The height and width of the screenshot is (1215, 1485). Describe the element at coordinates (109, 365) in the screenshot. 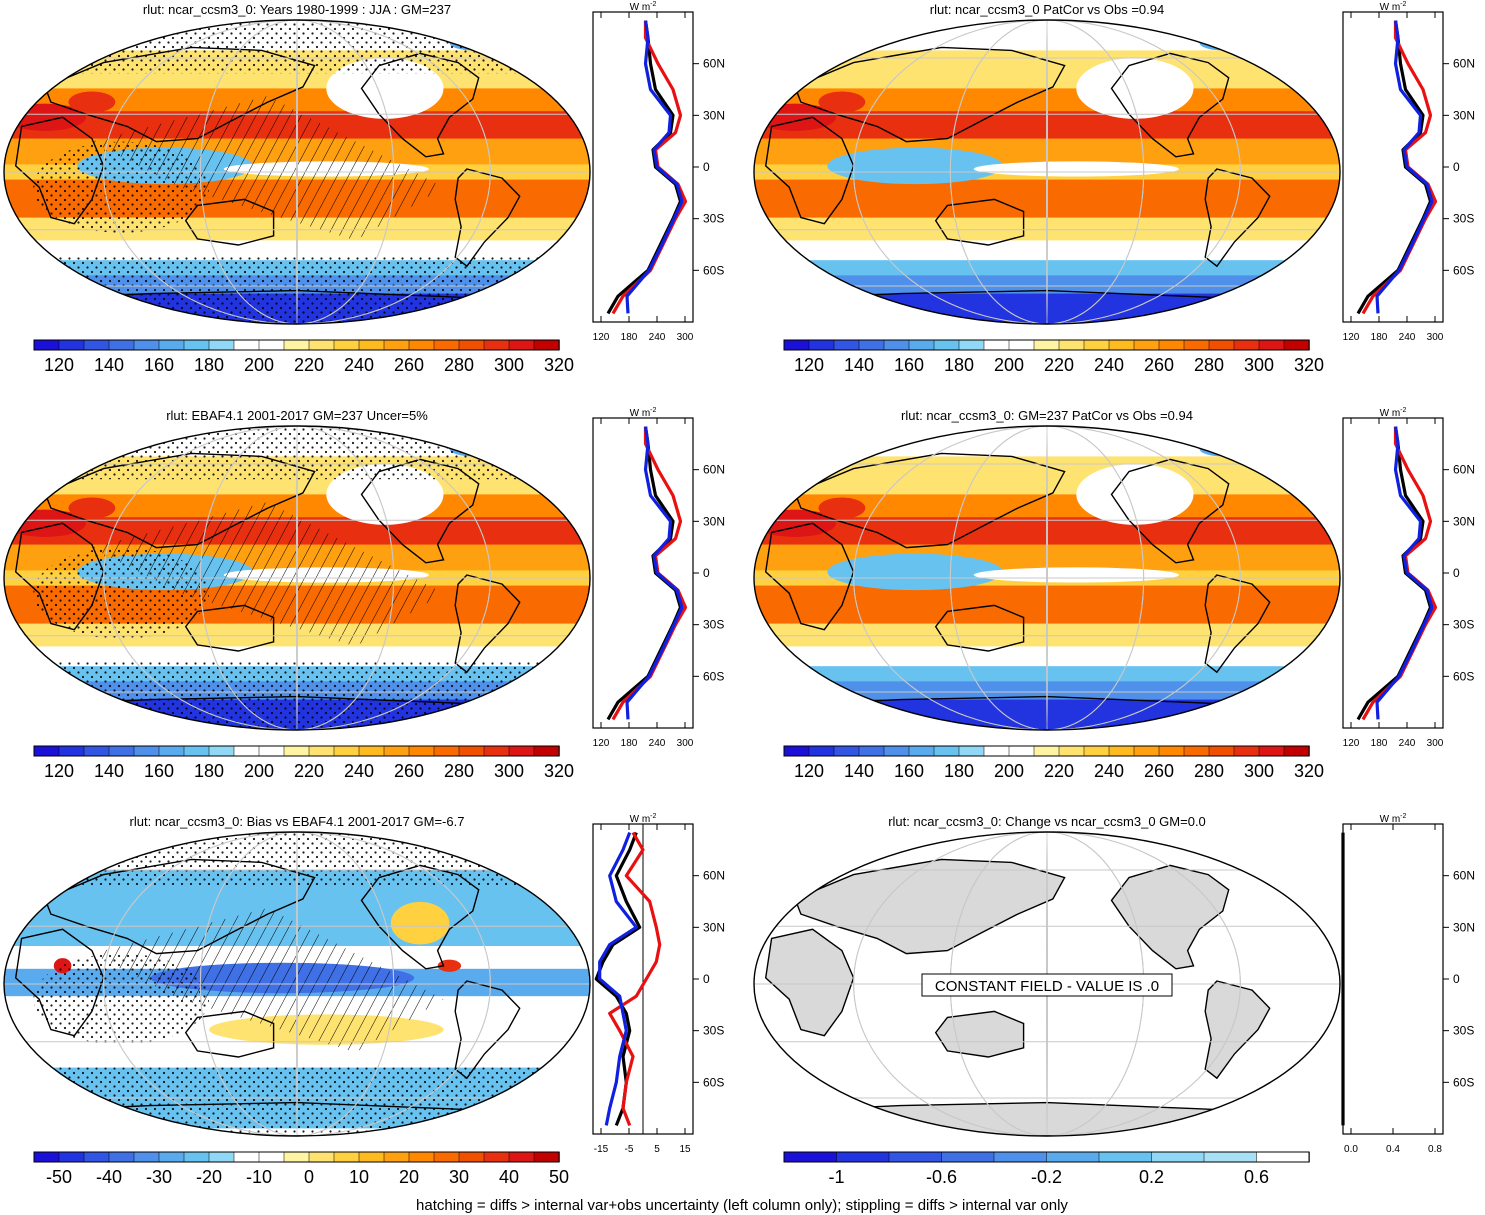

I see `colorbar-label: 140` at that location.